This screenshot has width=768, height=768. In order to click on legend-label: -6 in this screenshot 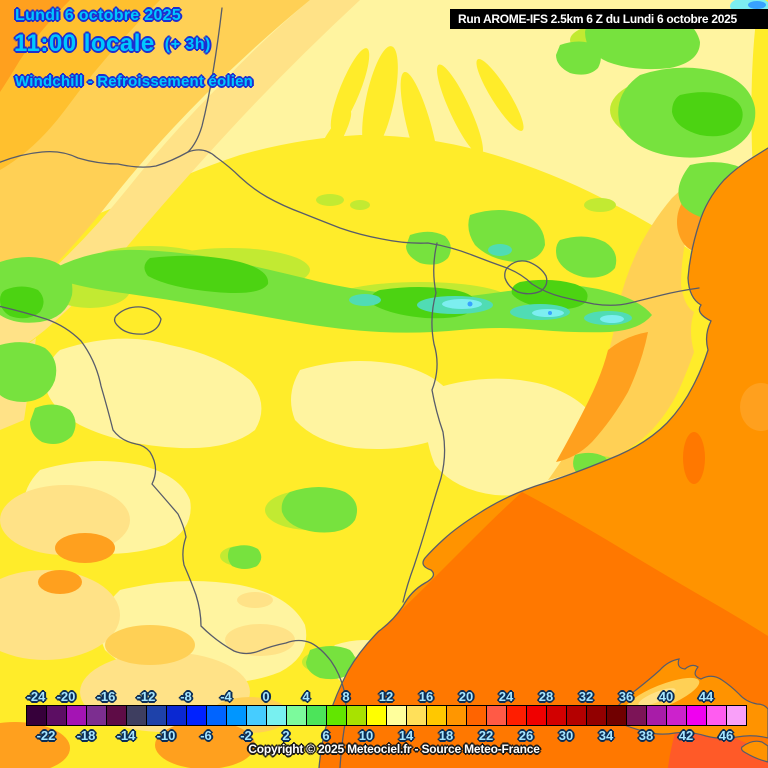, I will do `click(206, 735)`.